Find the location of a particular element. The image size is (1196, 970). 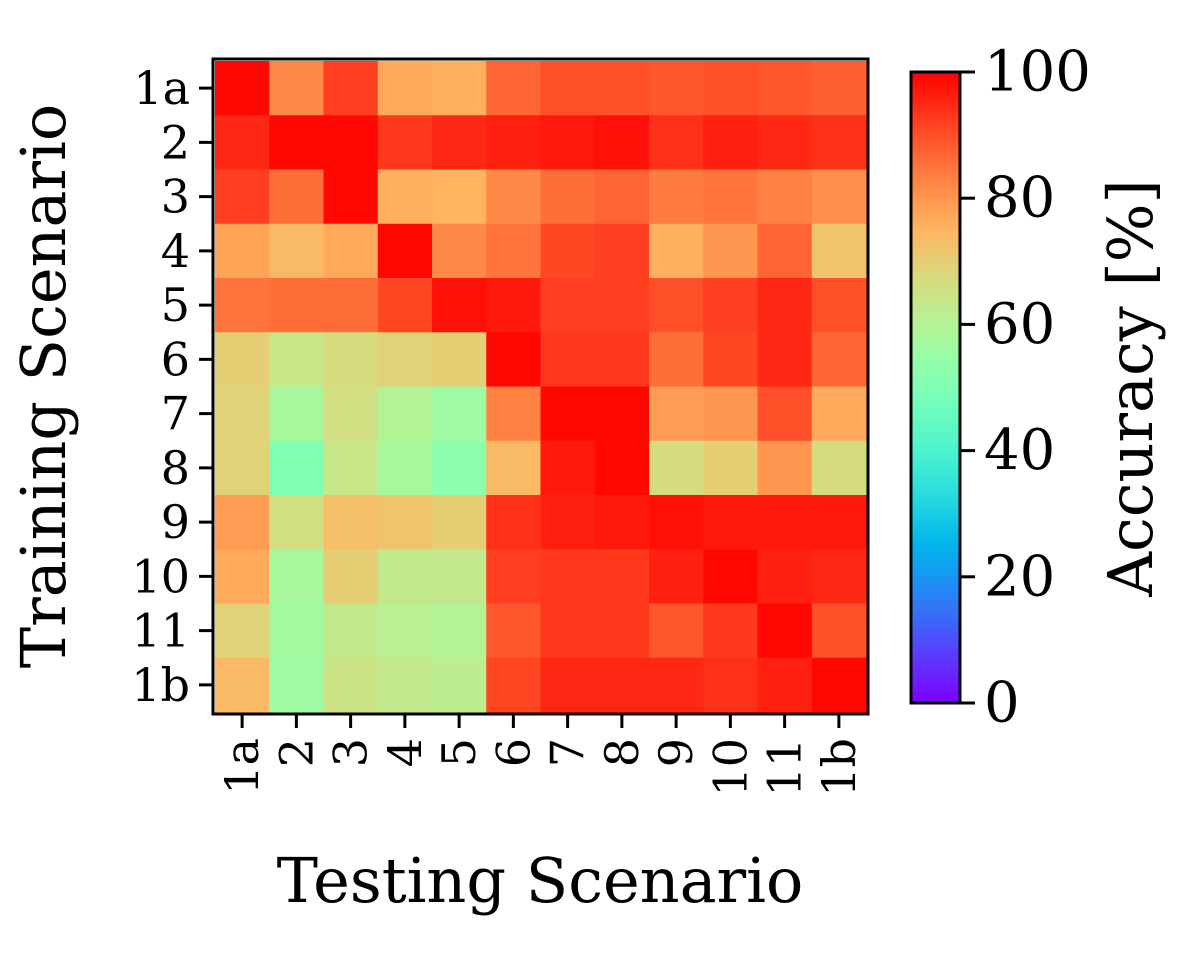

y-tick-label: 4 is located at coordinates (175, 251).